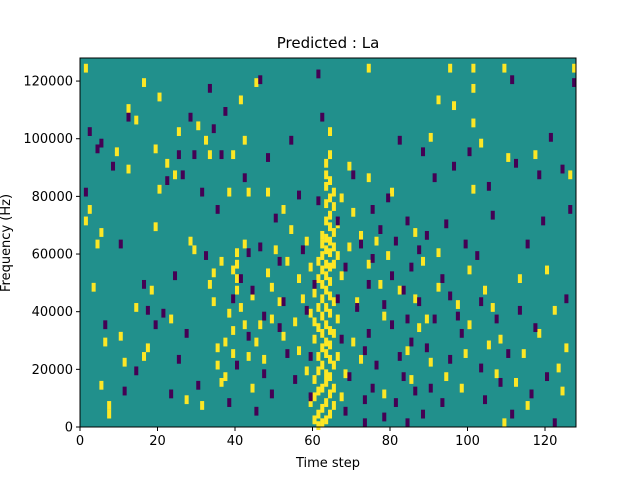  Describe the element at coordinates (52, 312) in the screenshot. I see `y-tick-label: 40000` at that location.